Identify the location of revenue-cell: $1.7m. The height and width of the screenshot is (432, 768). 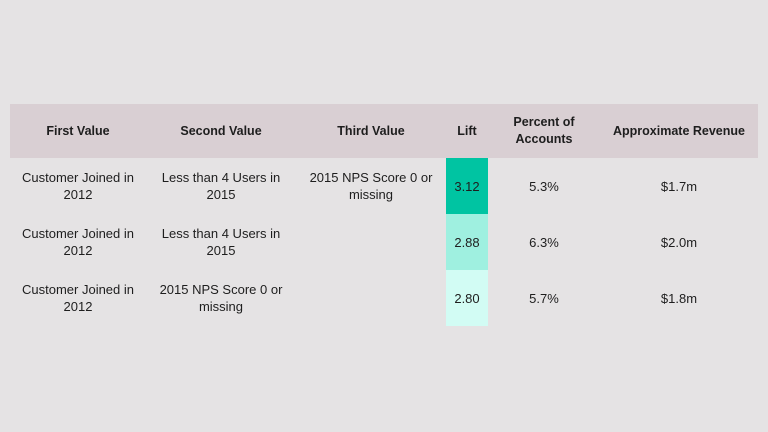
(679, 186).